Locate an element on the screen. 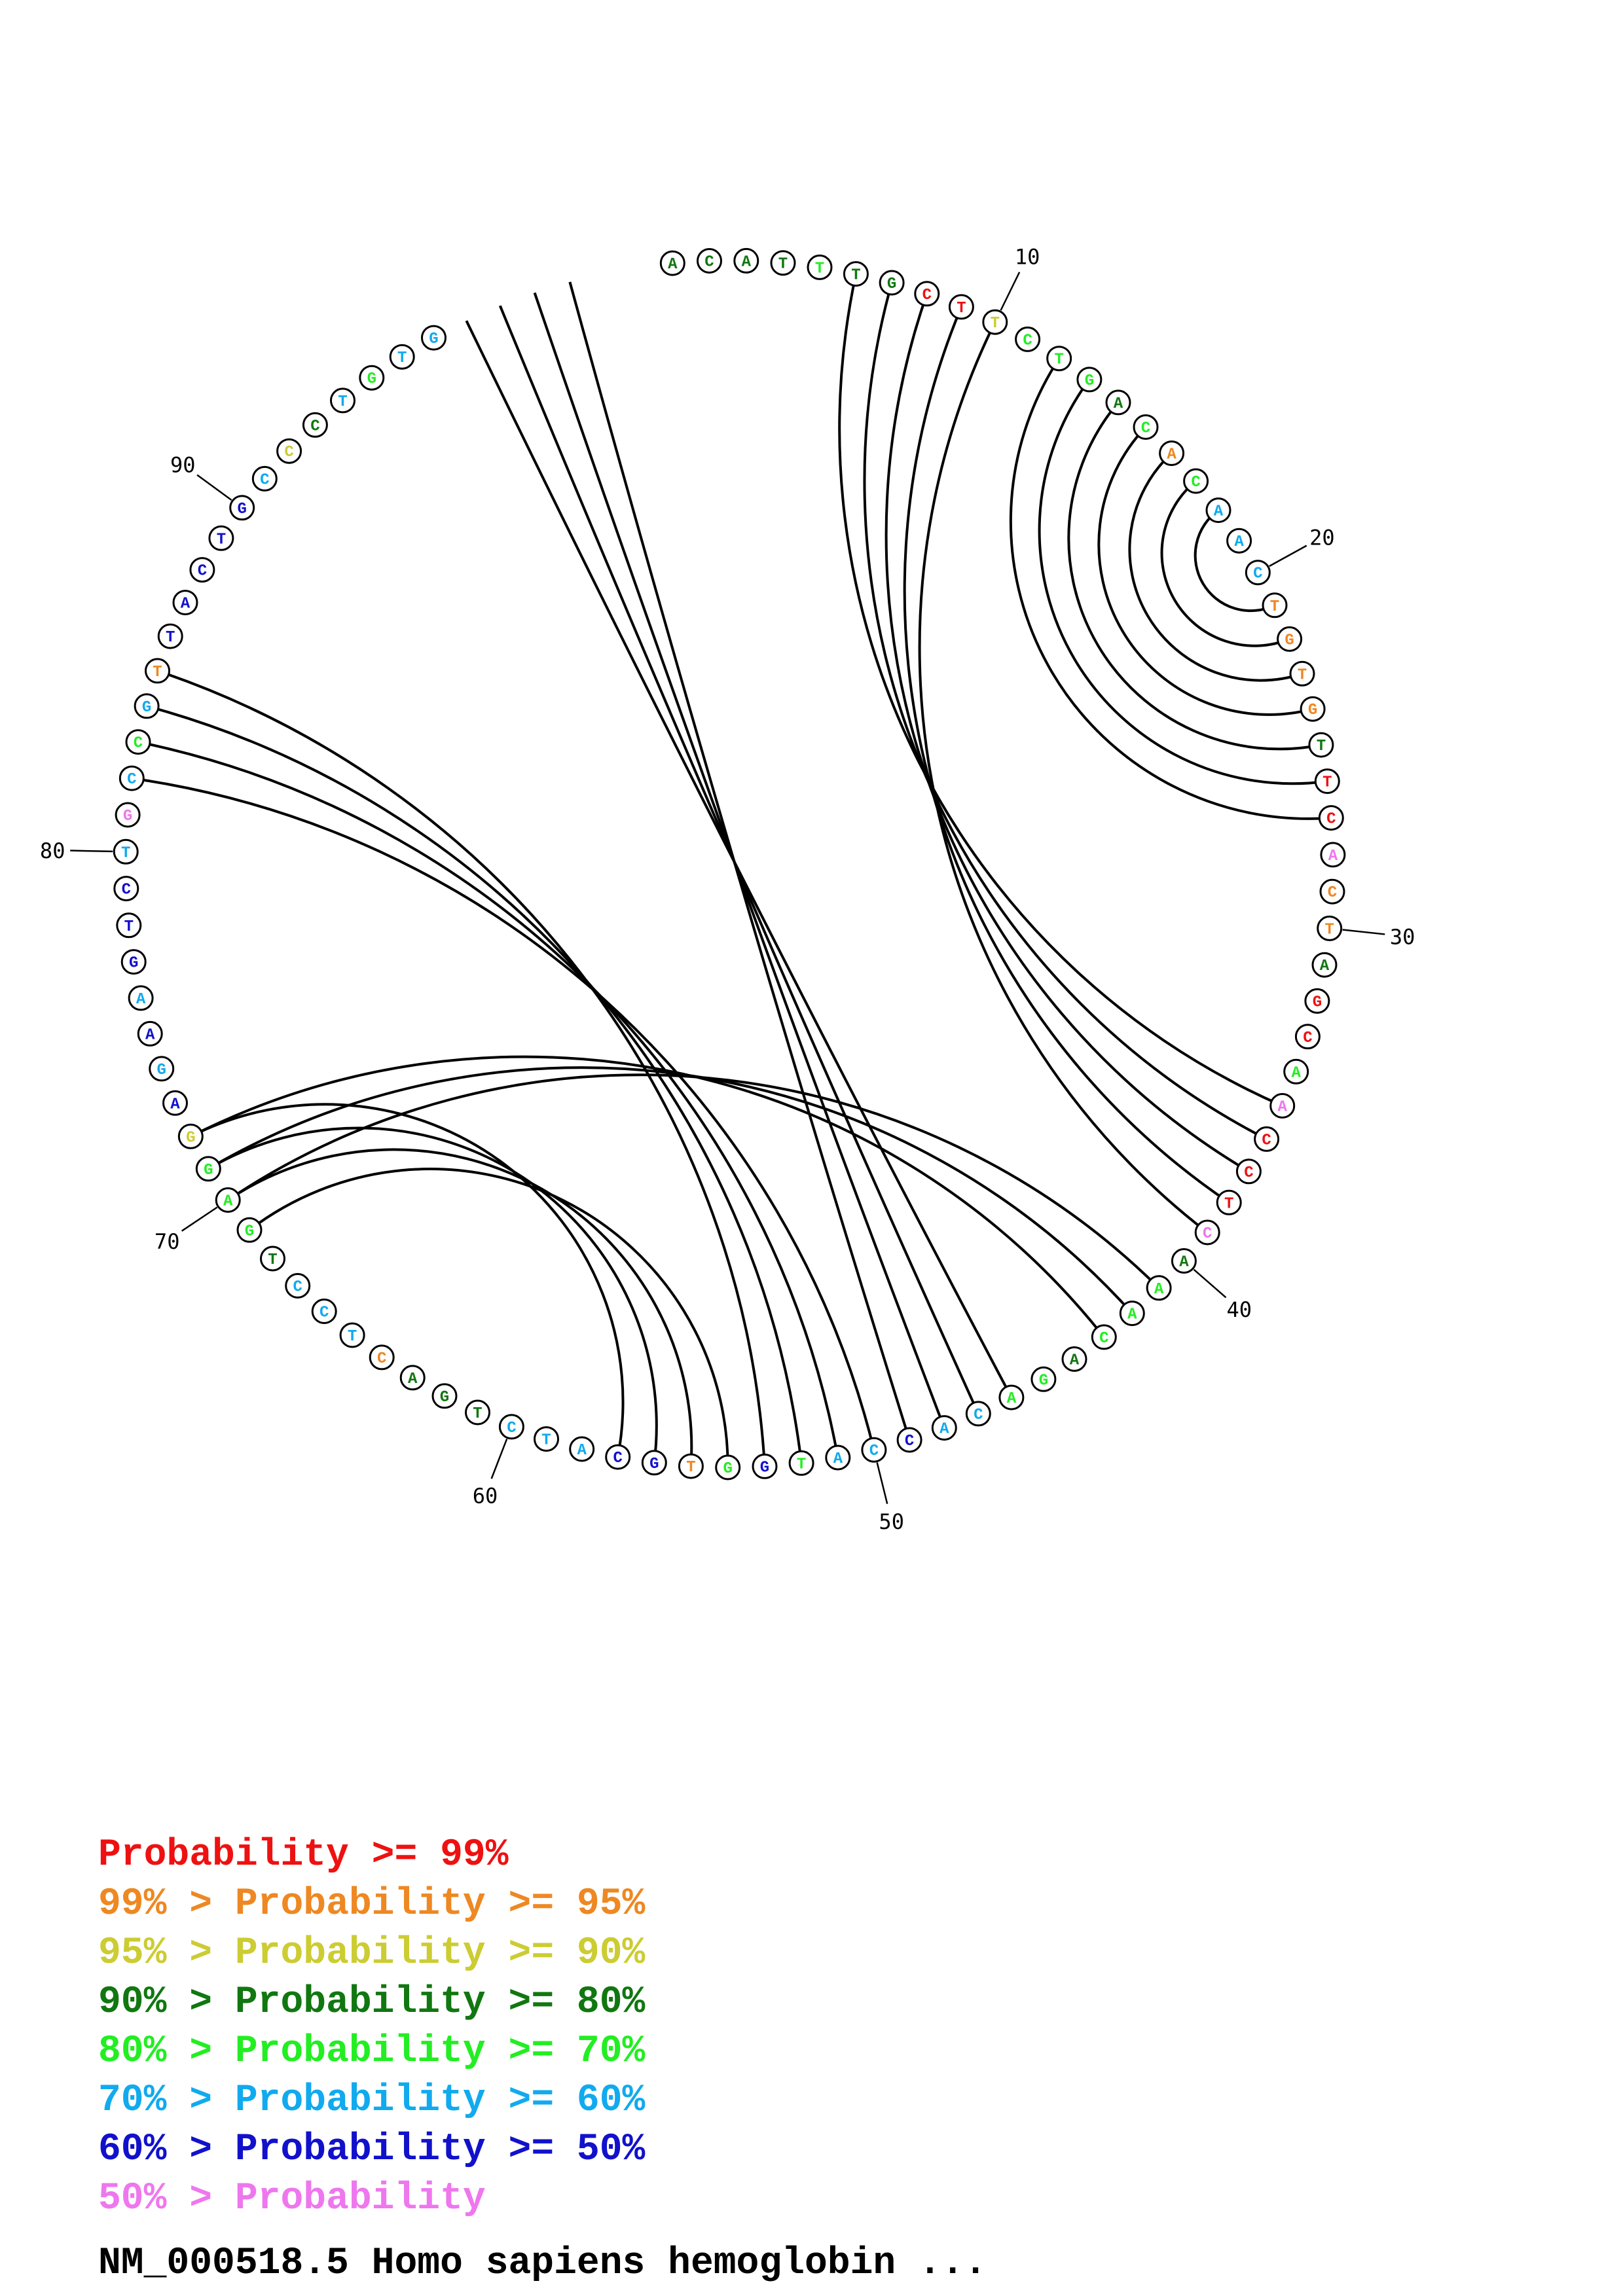 The height and width of the screenshot is (2296, 1623). position-tick-label: 40 is located at coordinates (1239, 1309).